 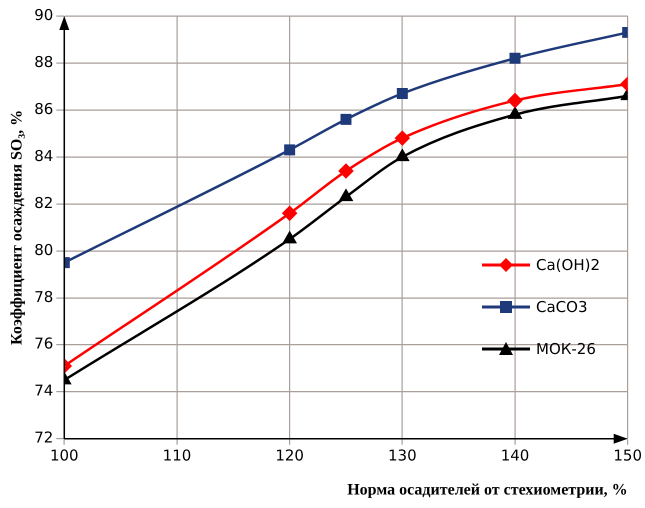 What do you see at coordinates (44, 297) in the screenshot?
I see `y-tick-label: 78` at bounding box center [44, 297].